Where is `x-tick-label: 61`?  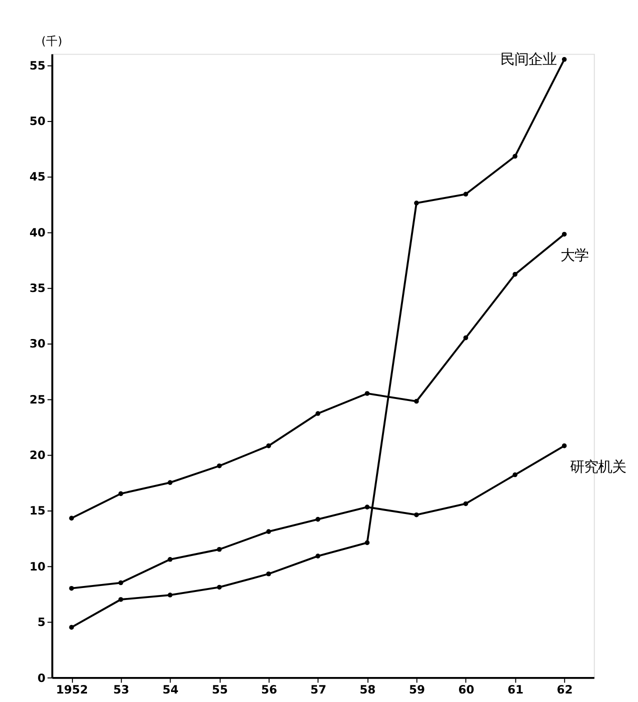 x-tick-label: 61 is located at coordinates (515, 689).